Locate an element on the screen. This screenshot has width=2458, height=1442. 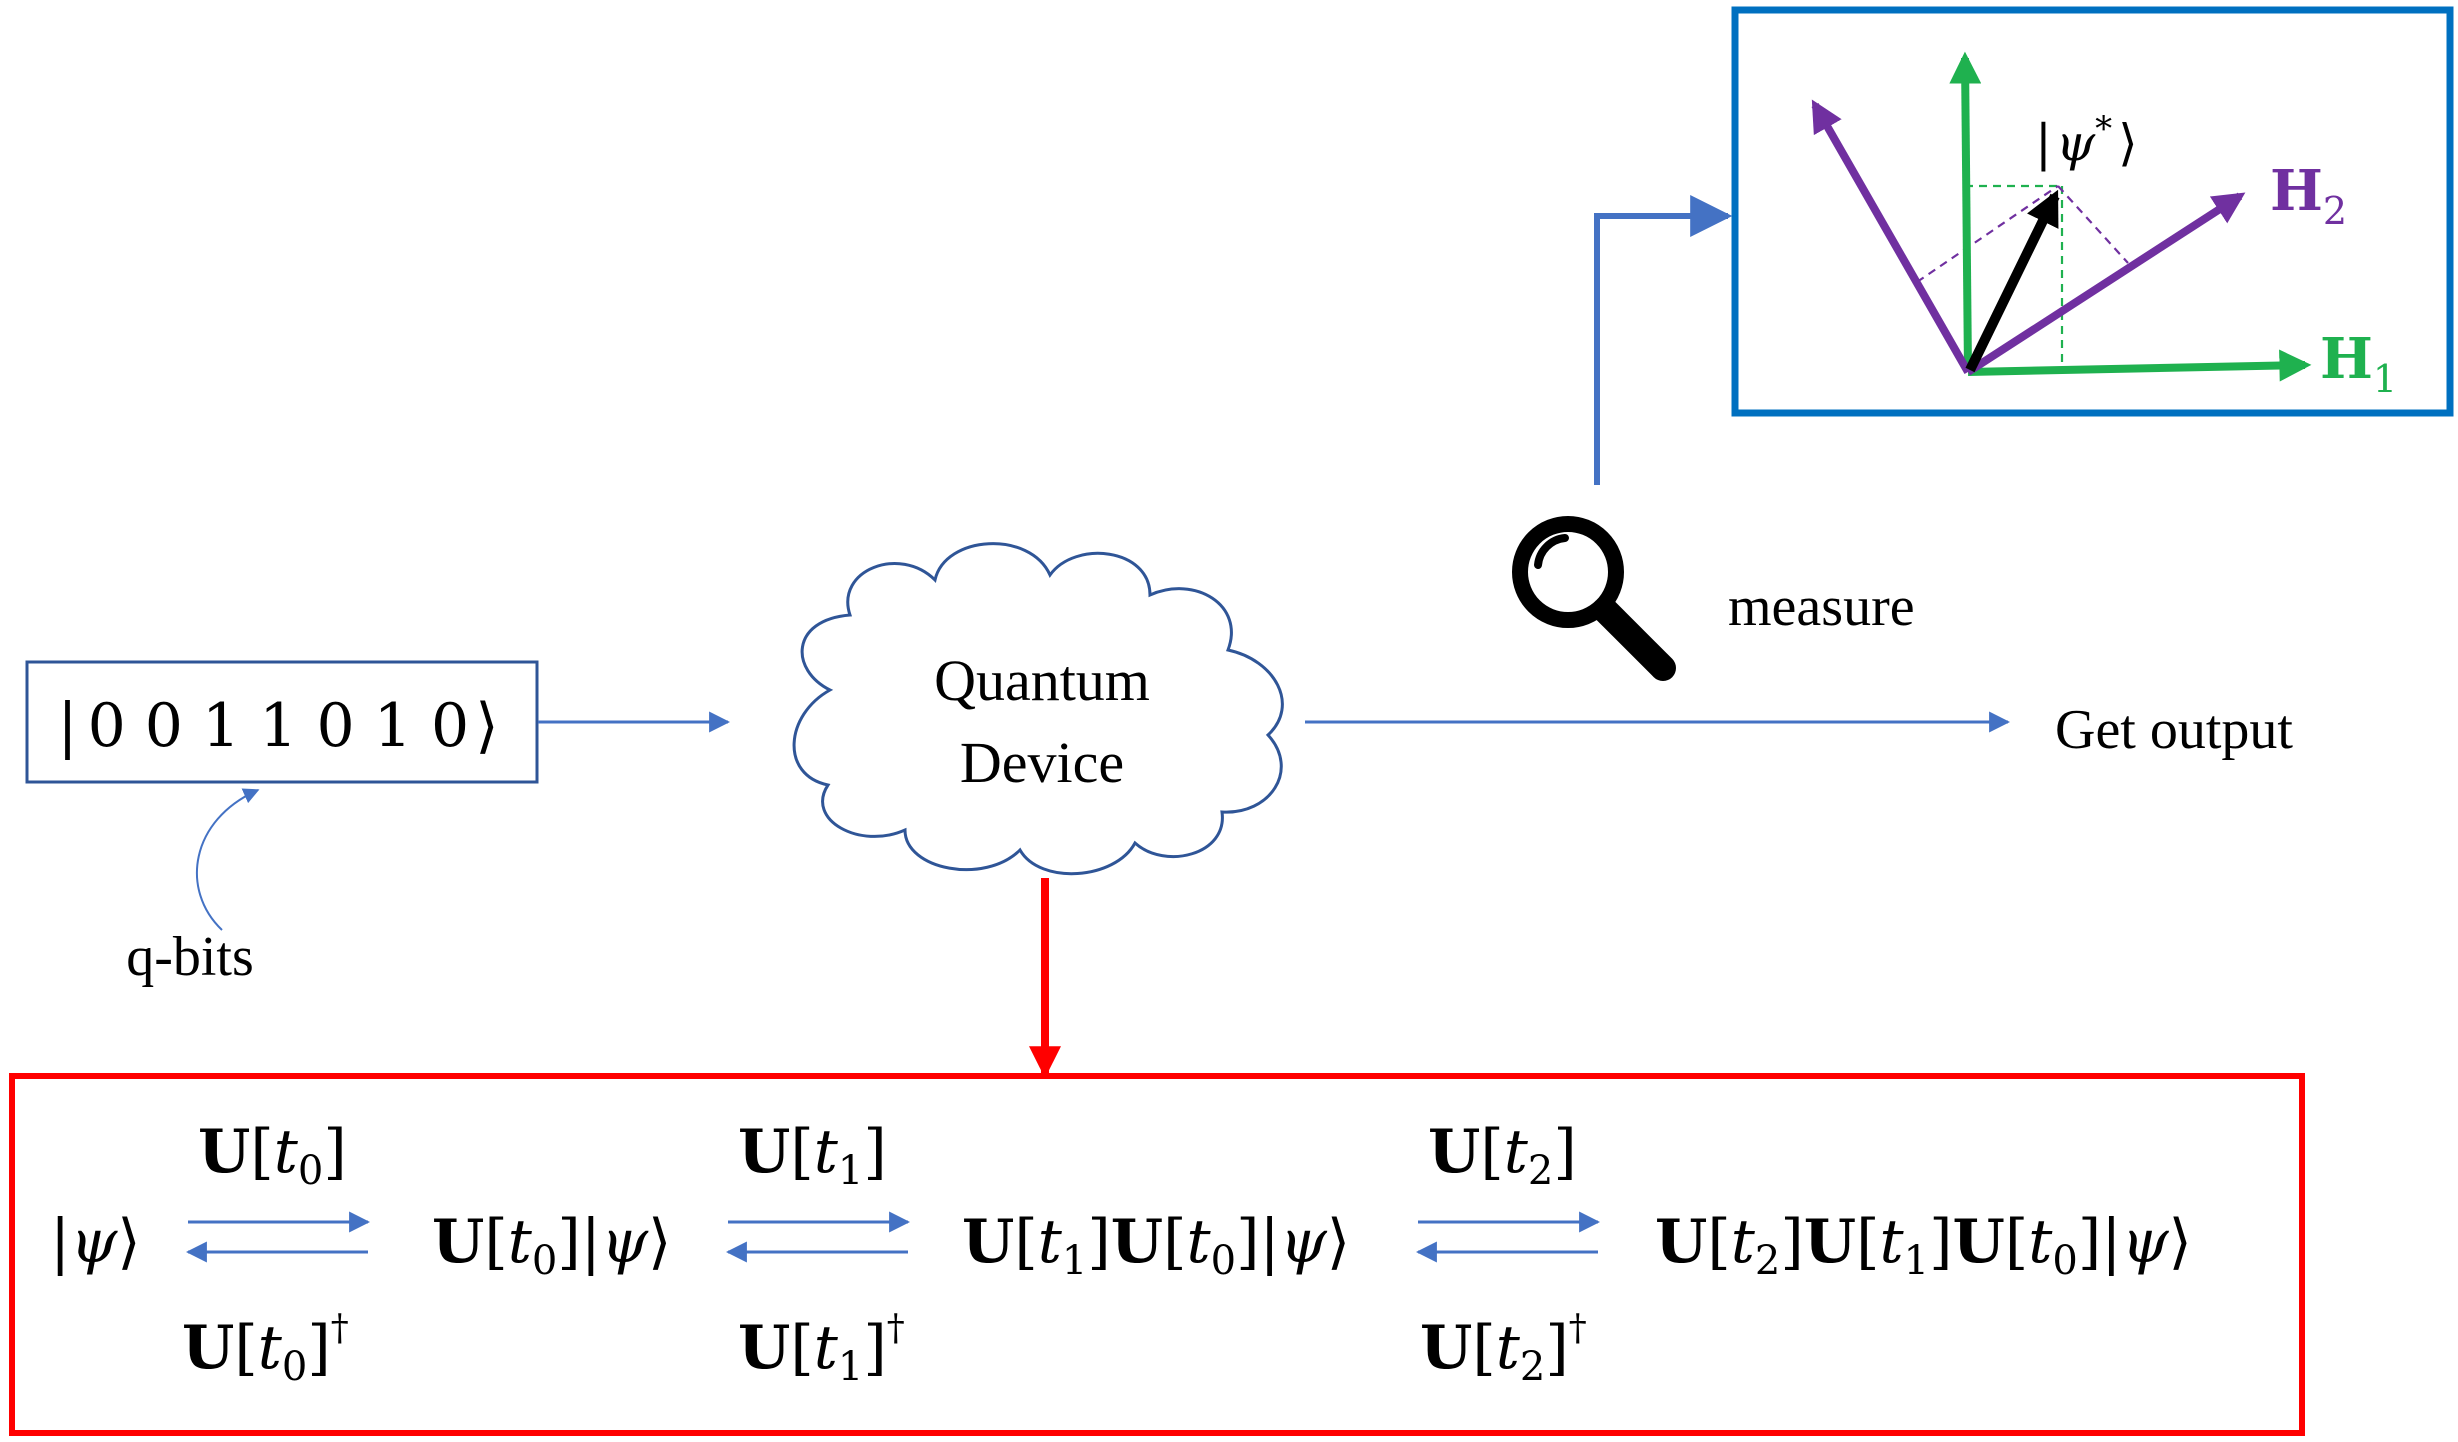
measure-label: measure is located at coordinates (1821, 607).